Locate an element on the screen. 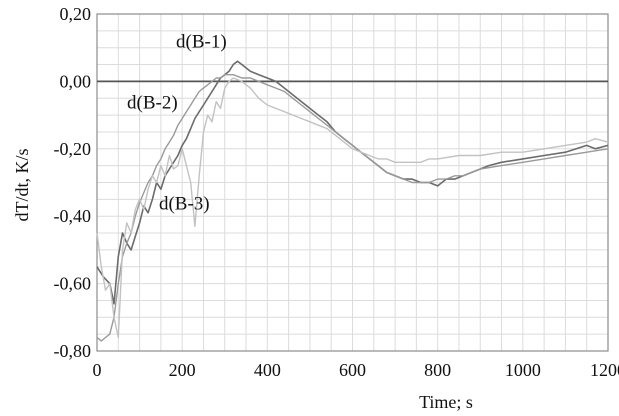  y-tick-label: -0,40 is located at coordinates (73, 216).